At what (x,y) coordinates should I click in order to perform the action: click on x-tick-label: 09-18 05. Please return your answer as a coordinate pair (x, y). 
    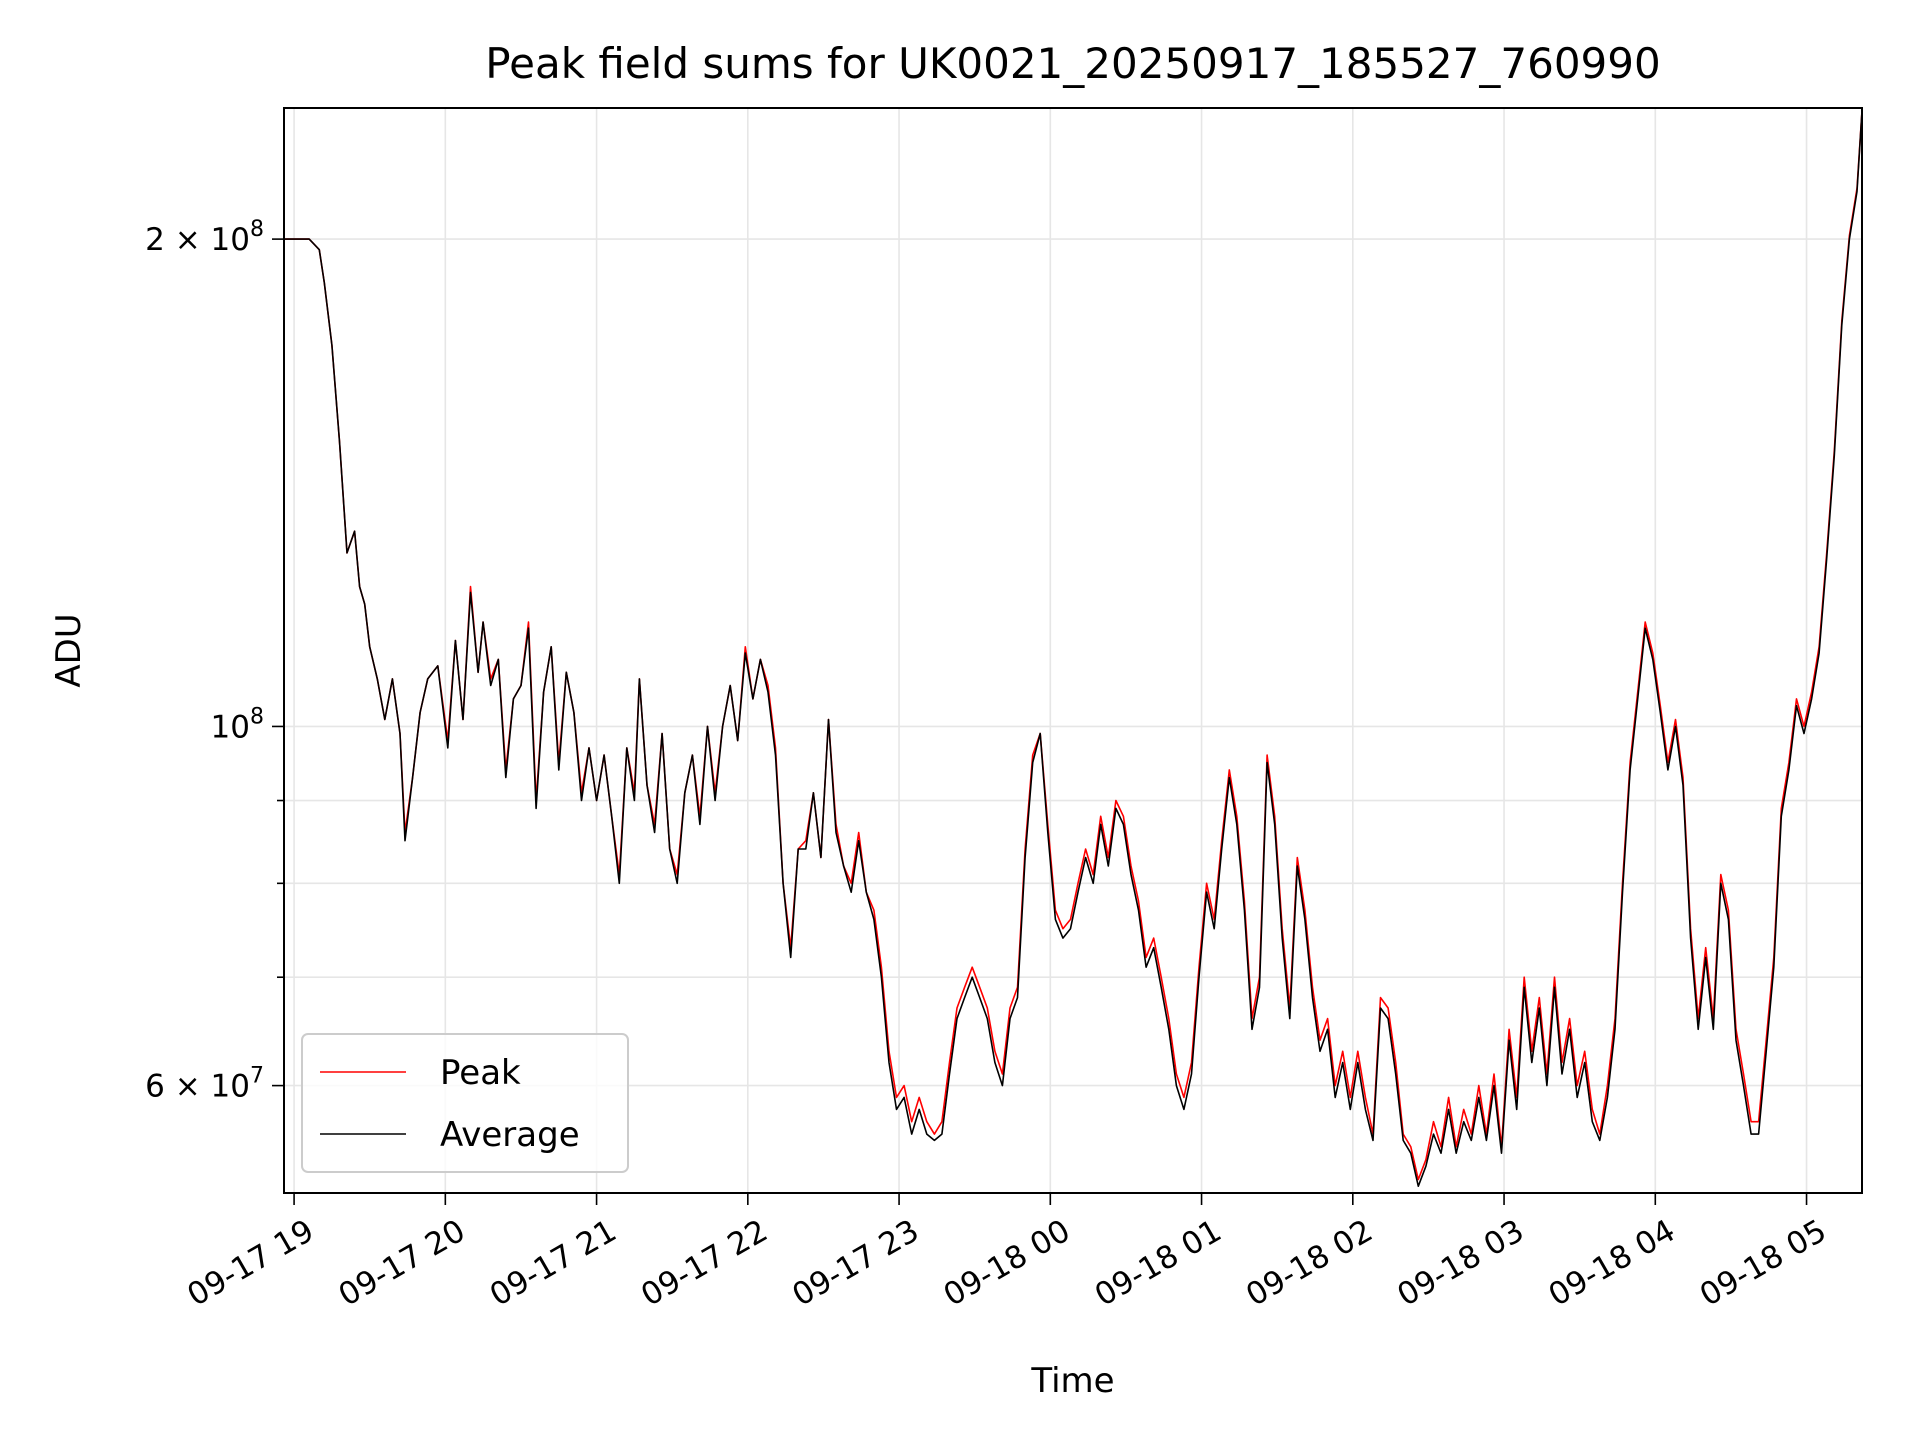
    Looking at the image, I should click on (1763, 1263).